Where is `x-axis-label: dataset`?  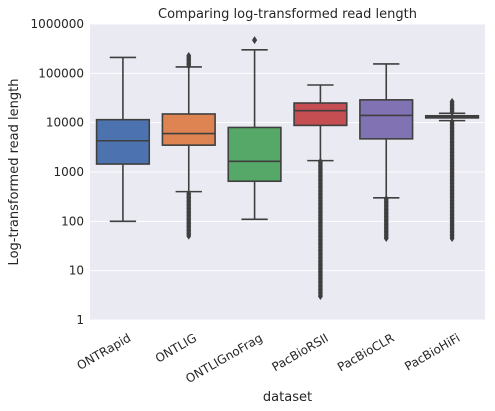
x-axis-label: dataset is located at coordinates (287, 397).